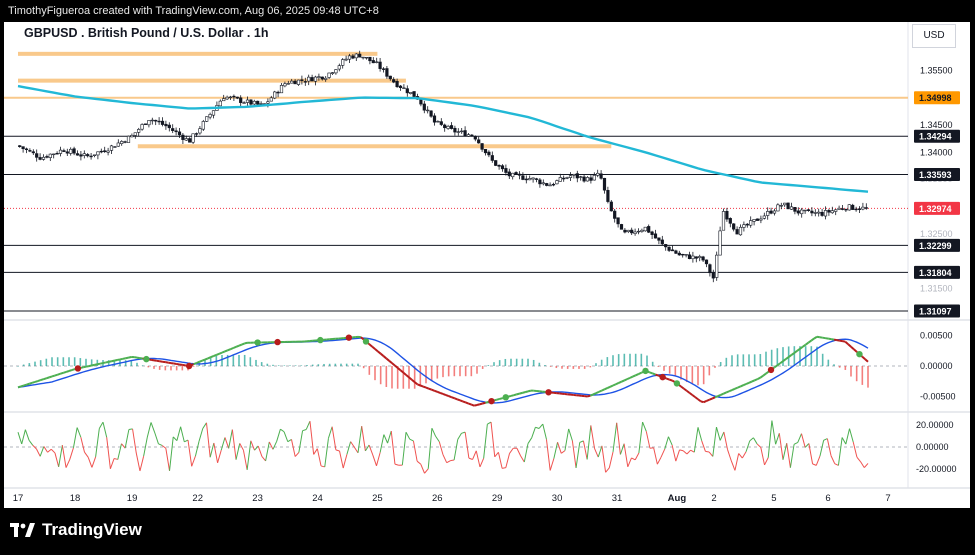  What do you see at coordinates (497, 498) in the screenshot?
I see `time-axis-label: 29` at bounding box center [497, 498].